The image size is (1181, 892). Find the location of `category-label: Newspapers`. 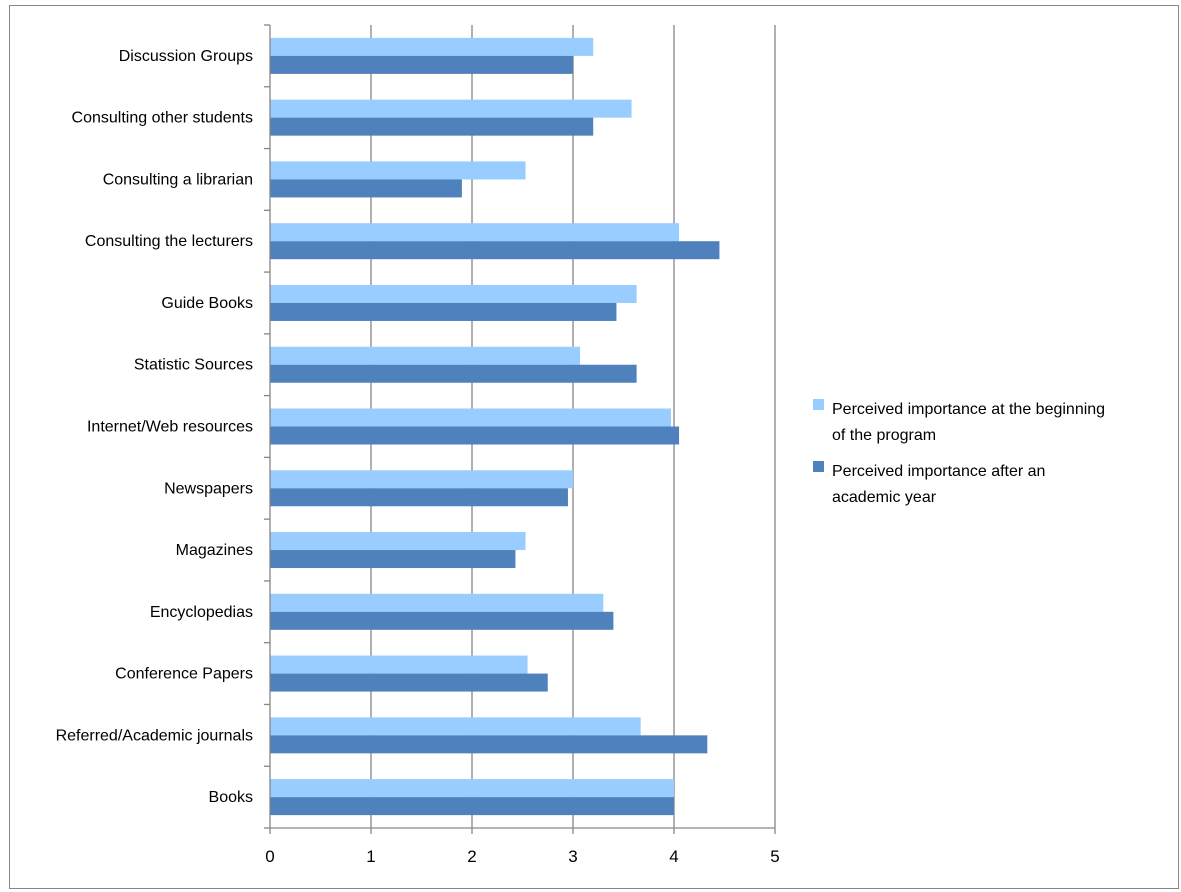

category-label: Newspapers is located at coordinates (208, 488).